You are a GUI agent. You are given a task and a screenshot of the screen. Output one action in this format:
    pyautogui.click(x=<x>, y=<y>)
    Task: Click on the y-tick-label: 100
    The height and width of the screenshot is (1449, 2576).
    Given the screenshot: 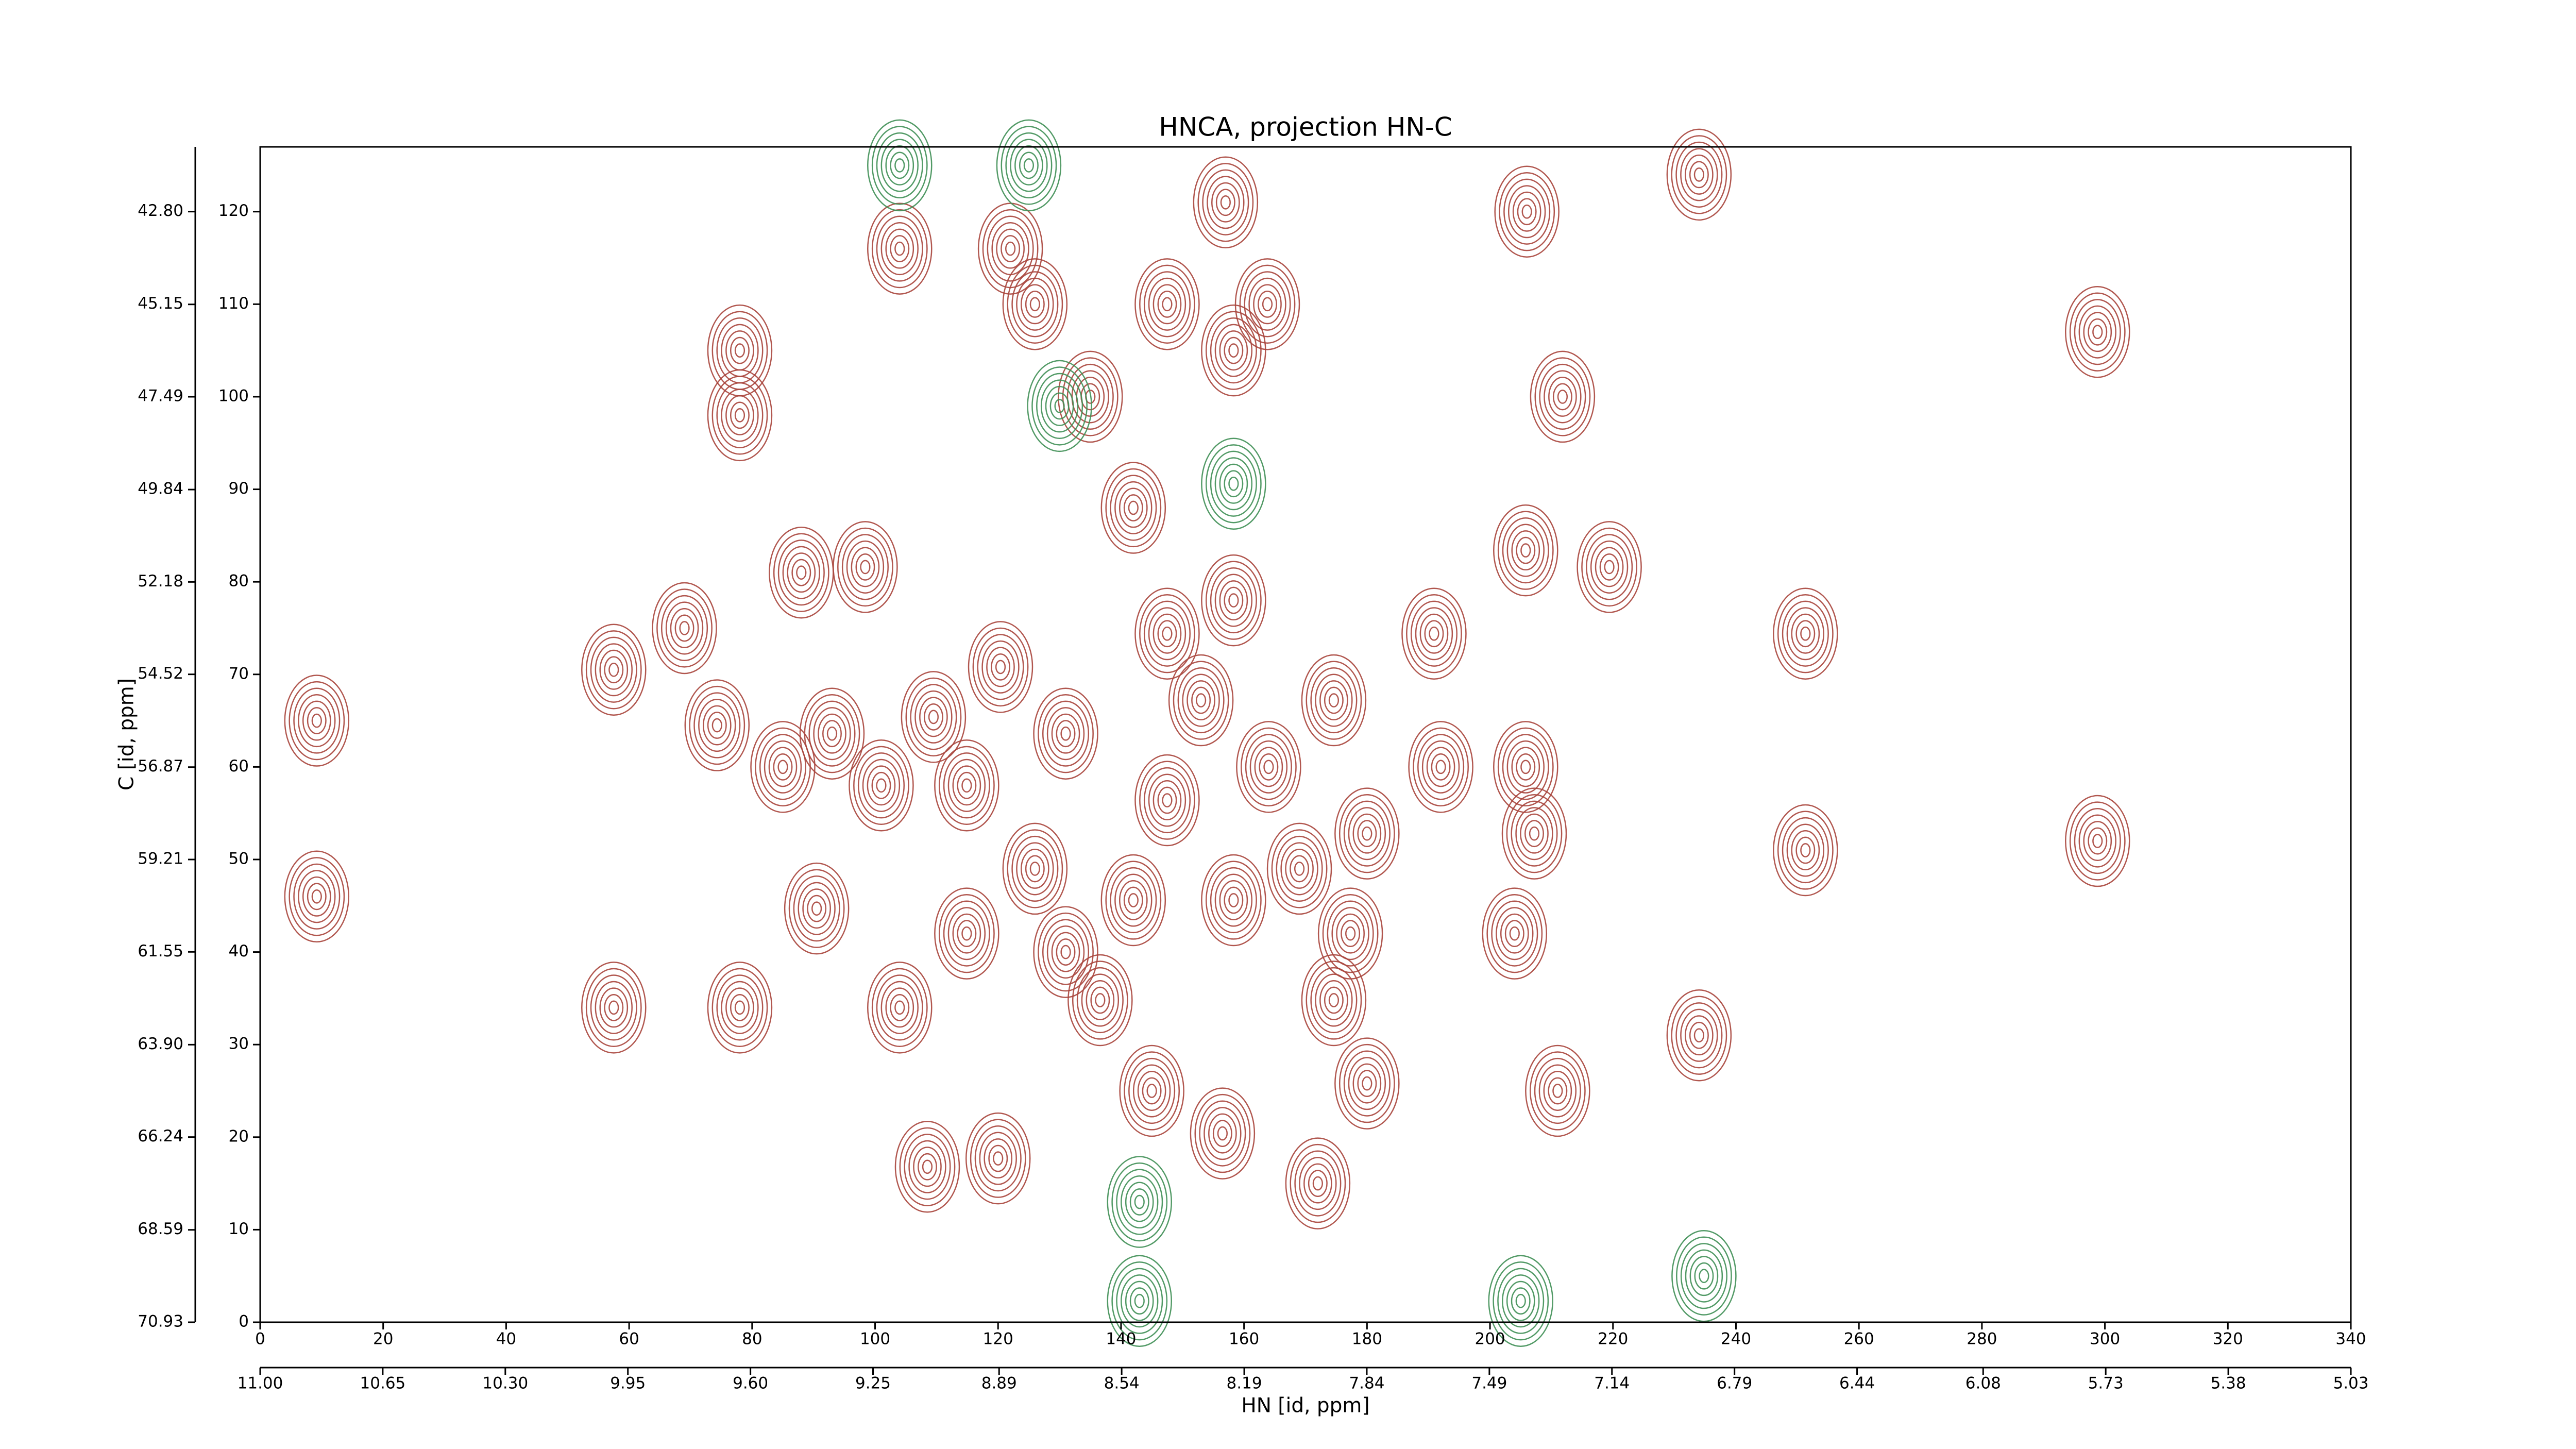 What is the action you would take?
    pyautogui.click(x=233, y=395)
    